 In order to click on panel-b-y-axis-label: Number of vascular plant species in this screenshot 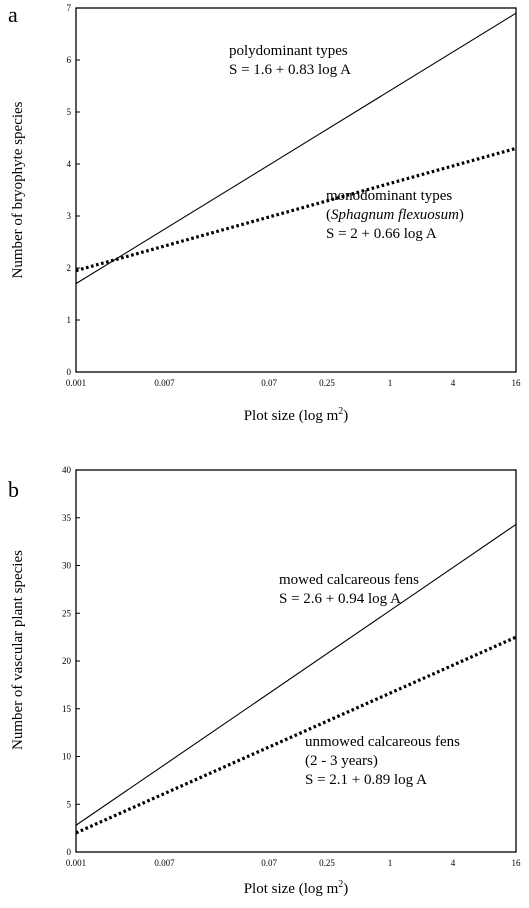, I will do `click(18, 650)`.